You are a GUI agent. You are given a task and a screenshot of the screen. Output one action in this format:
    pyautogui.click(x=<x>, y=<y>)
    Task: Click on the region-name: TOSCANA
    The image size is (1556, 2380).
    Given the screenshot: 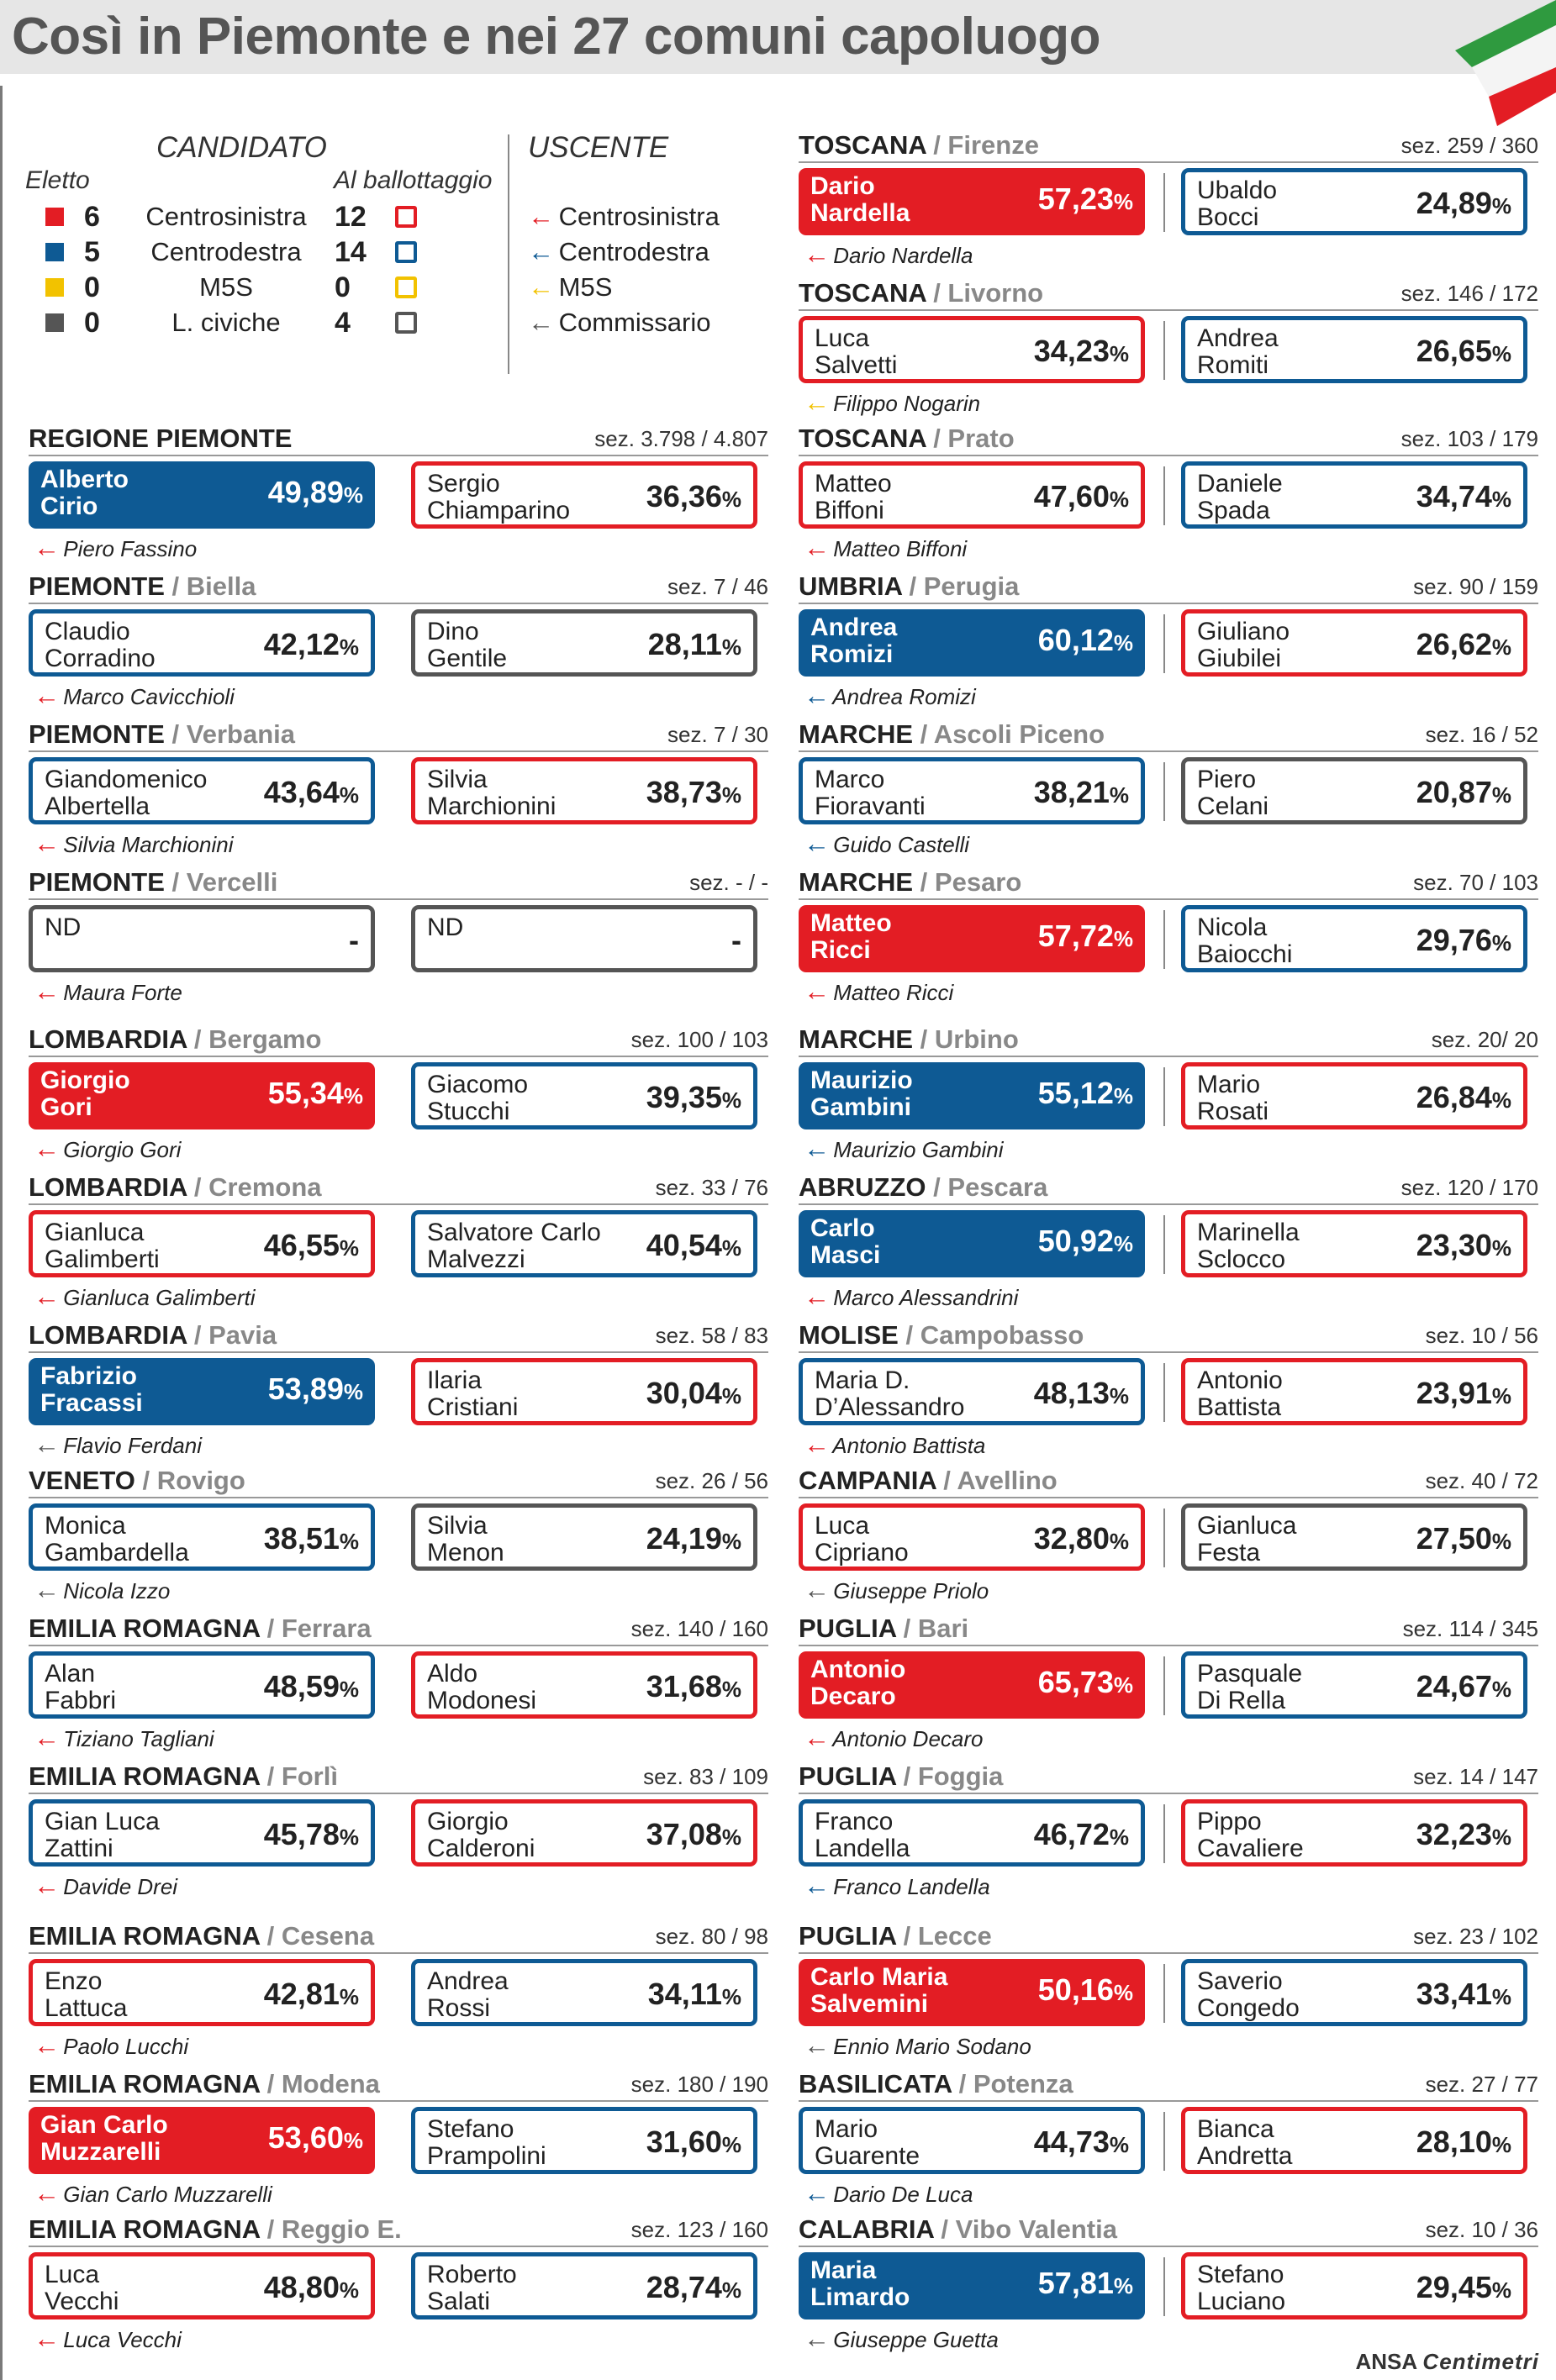 What is the action you would take?
    pyautogui.click(x=863, y=145)
    